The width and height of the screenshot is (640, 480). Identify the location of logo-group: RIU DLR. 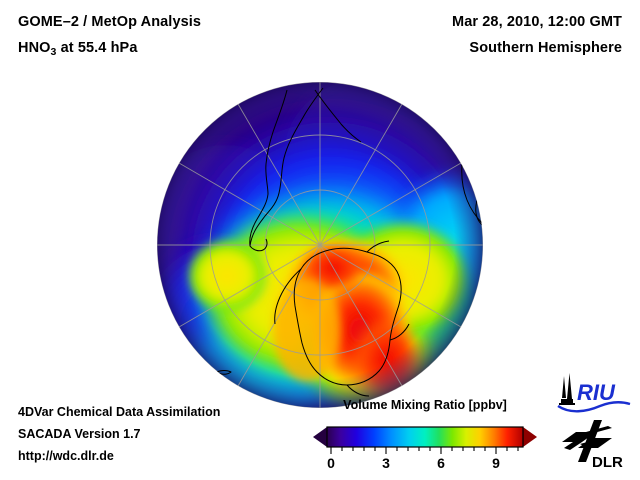
(595, 422).